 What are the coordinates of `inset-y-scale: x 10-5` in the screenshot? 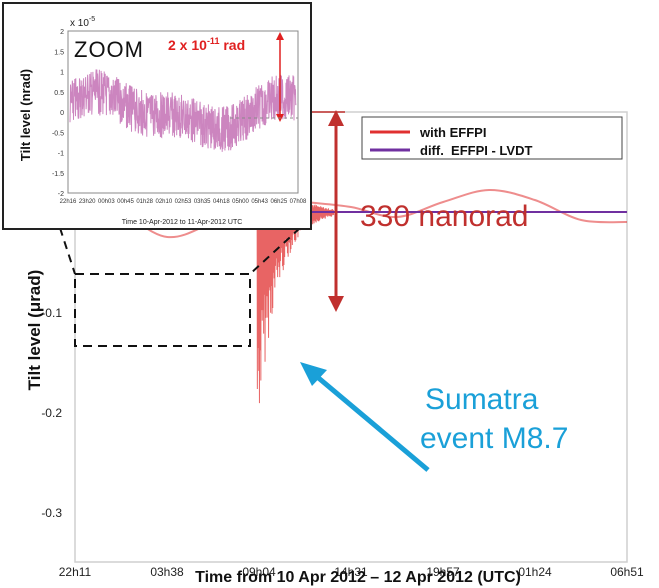 It's located at (82, 22).